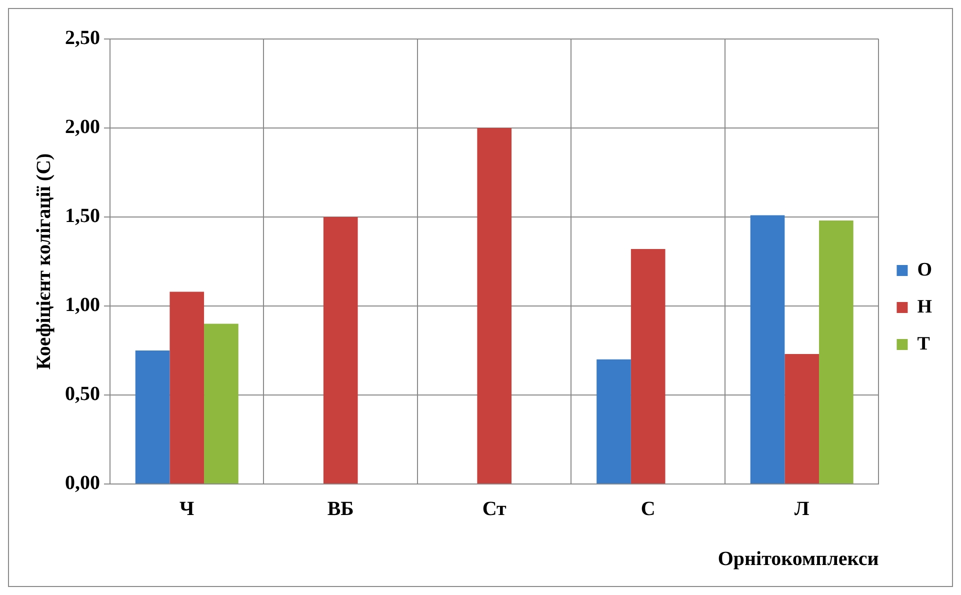  Describe the element at coordinates (340, 509) in the screenshot. I see `x-tick-label: ВБ` at that location.